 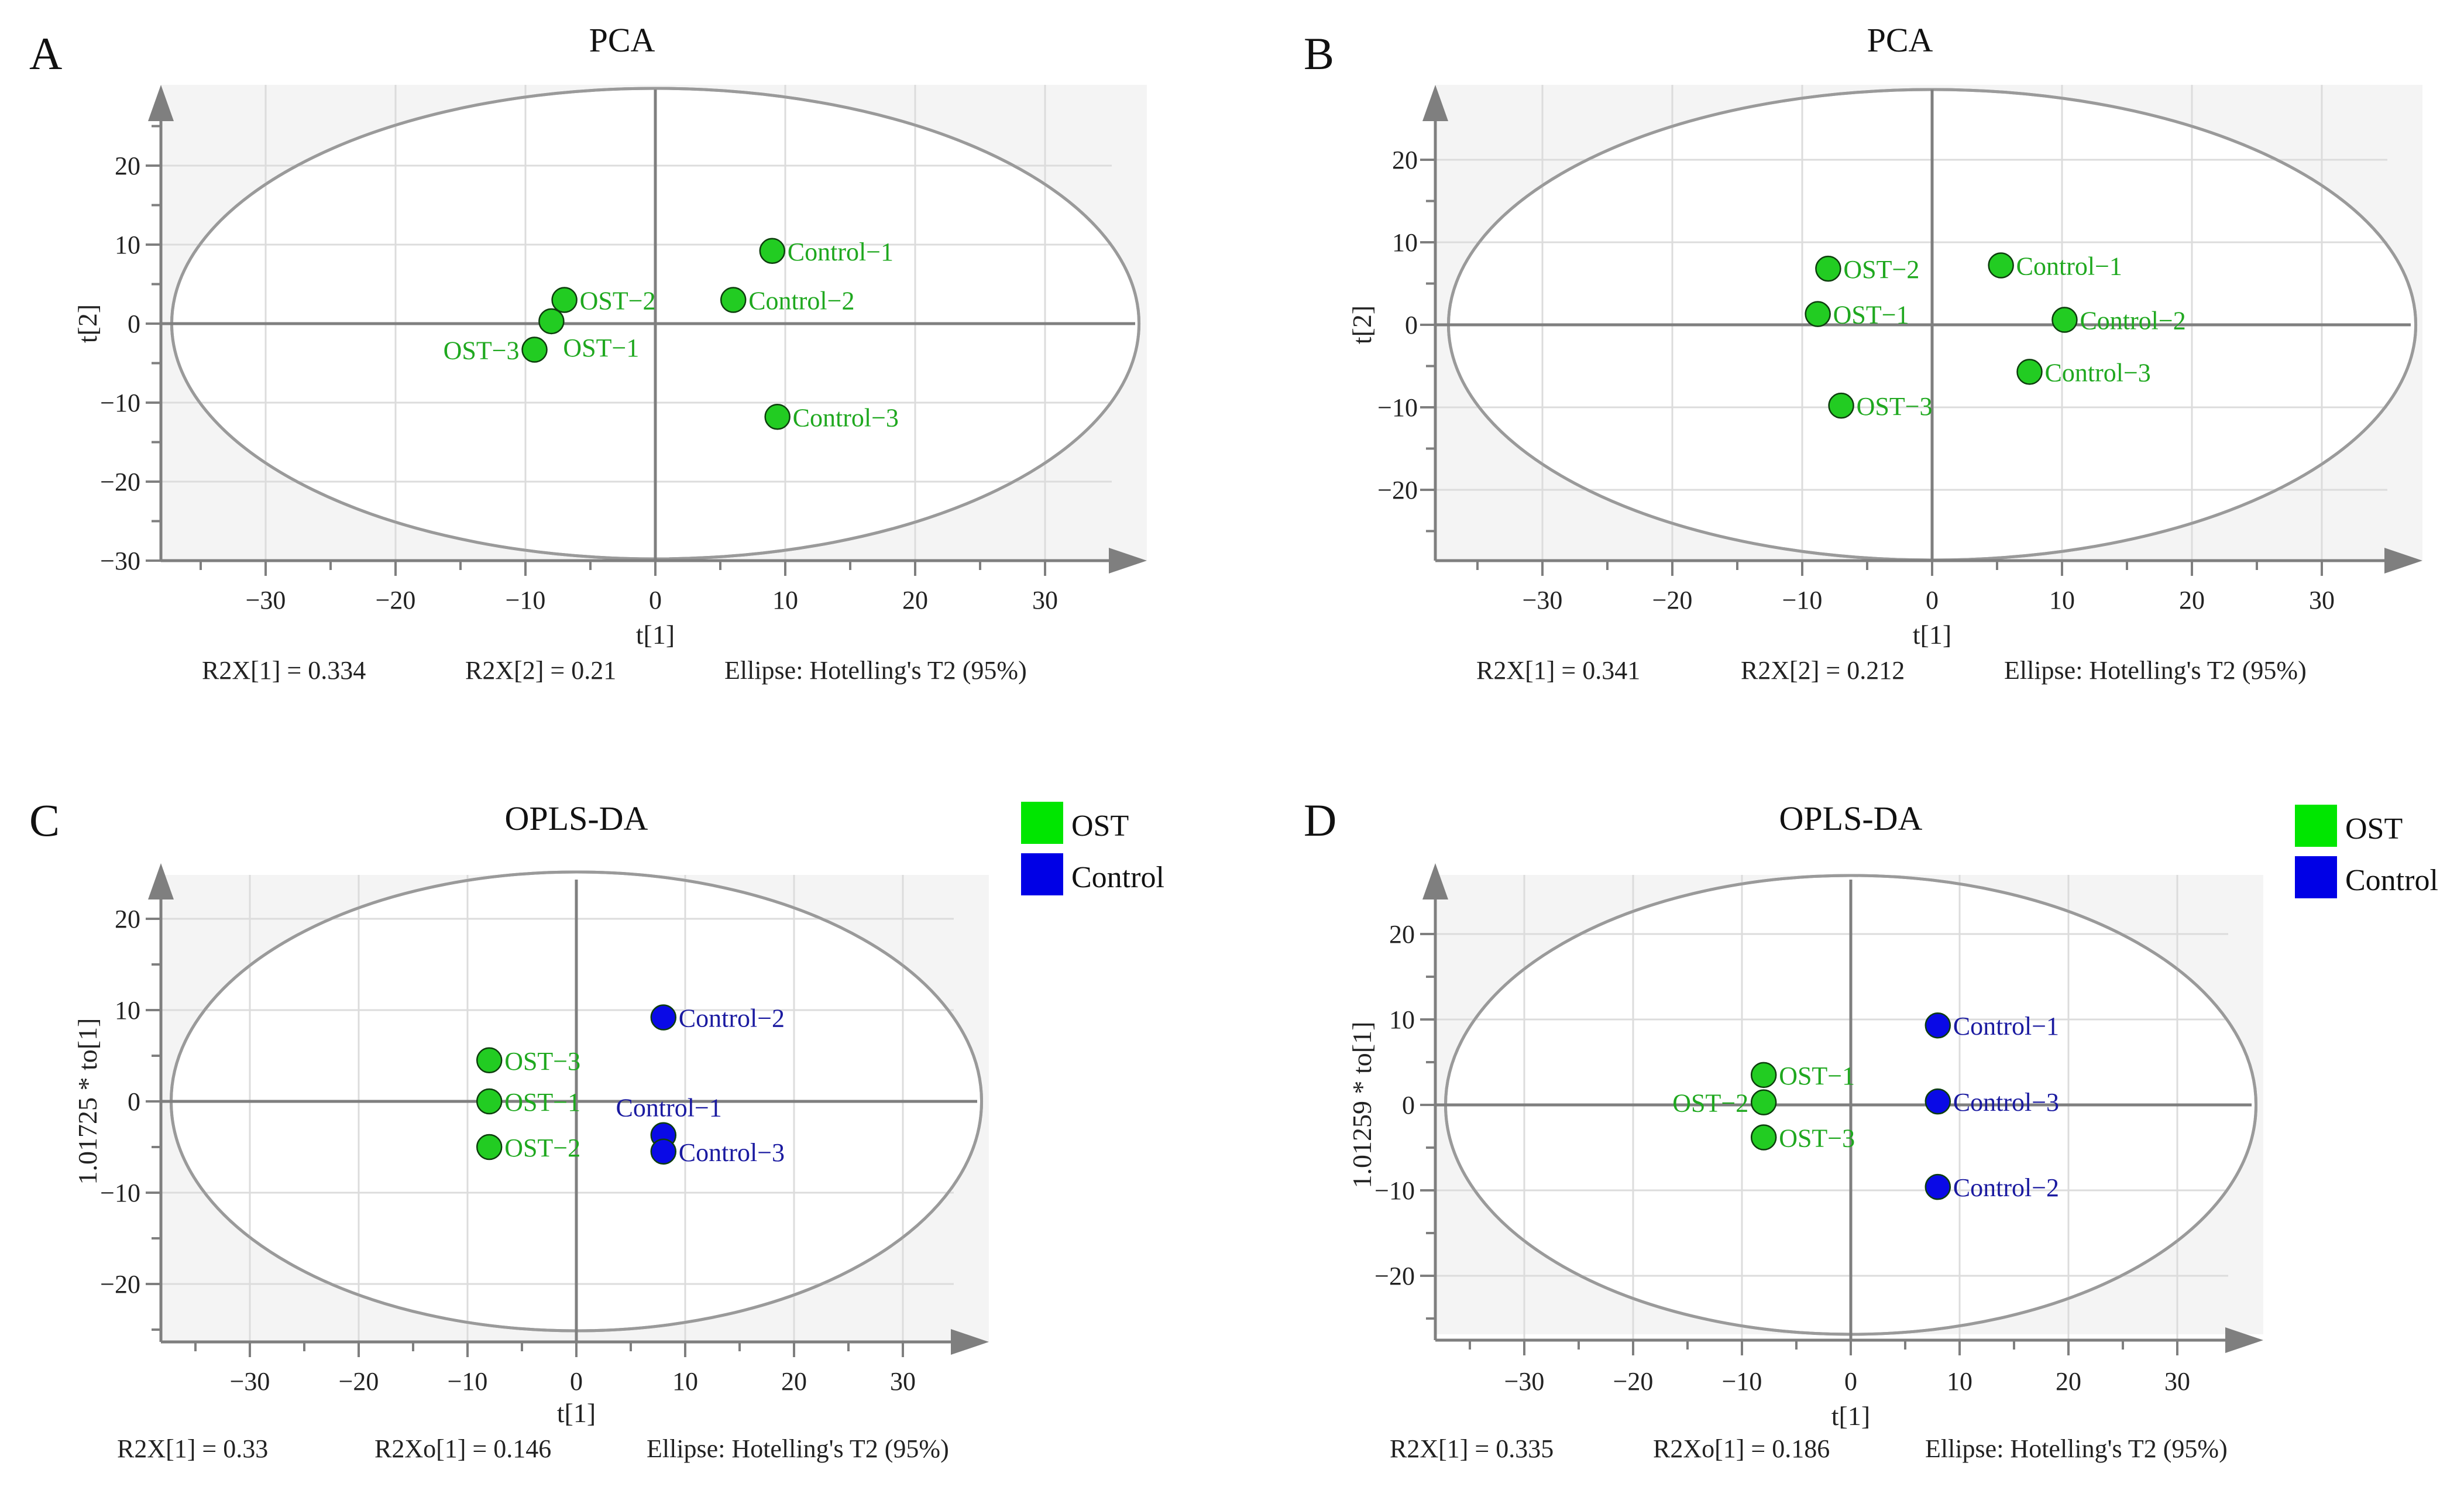 I want to click on y-tick-label: −30, so click(x=120, y=561).